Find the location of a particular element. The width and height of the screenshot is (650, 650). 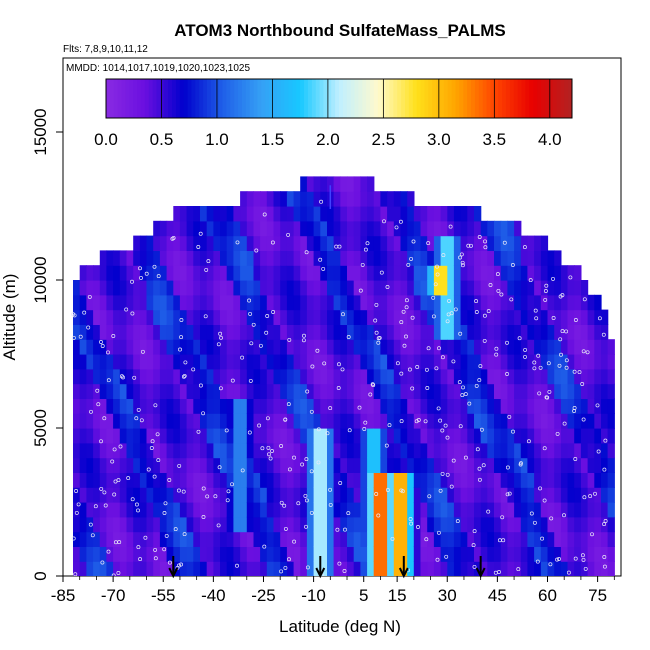

dates-label: MMDD: 1014,1017,1019,1020,1023,1025 is located at coordinates (158, 68).